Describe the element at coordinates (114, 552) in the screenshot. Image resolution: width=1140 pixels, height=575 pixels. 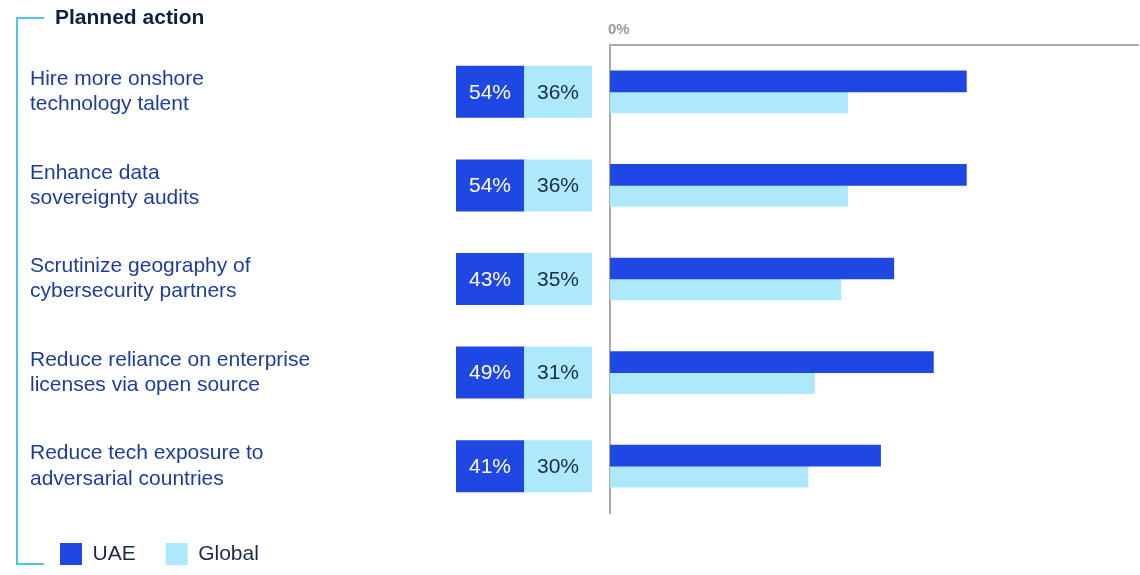
I see `legend-label: UAE` at that location.